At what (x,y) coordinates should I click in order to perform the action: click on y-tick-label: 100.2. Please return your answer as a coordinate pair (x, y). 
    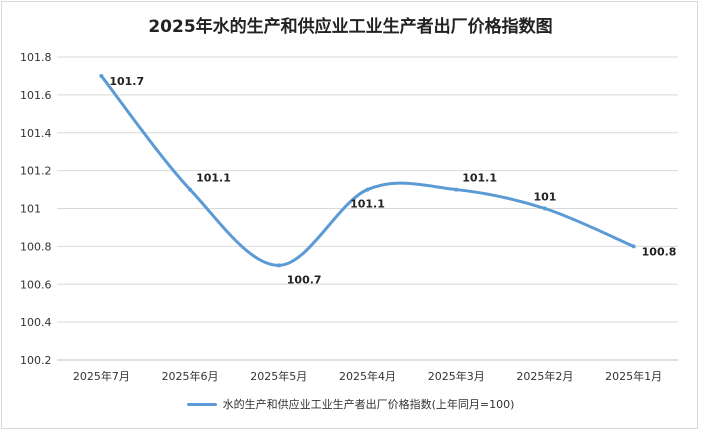
    Looking at the image, I should click on (36, 360).